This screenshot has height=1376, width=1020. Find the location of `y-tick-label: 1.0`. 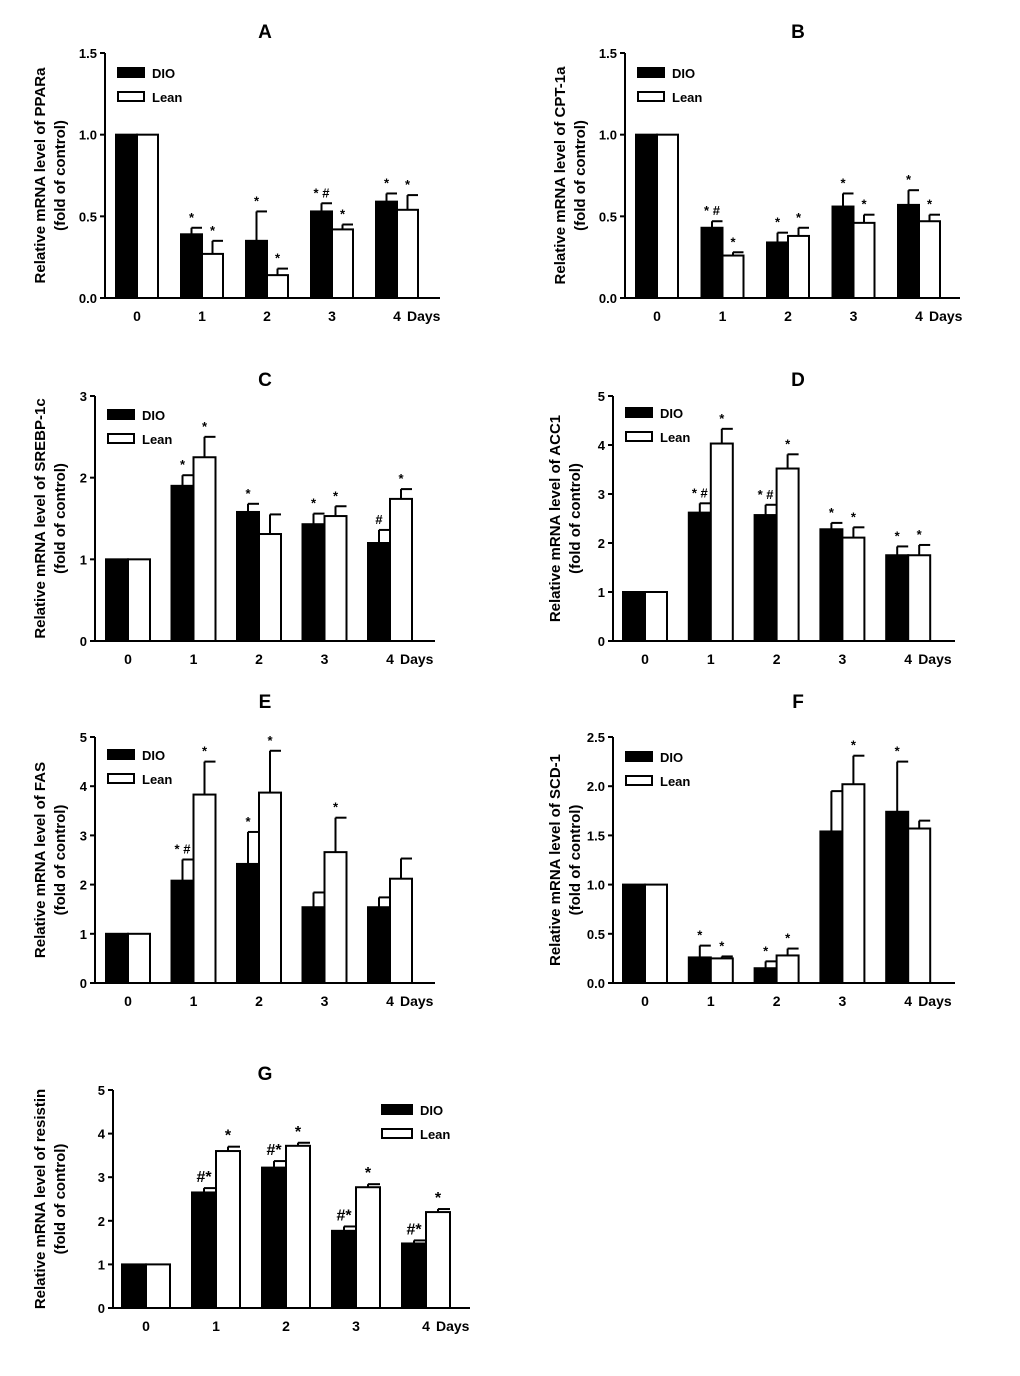

y-tick-label: 1.0 is located at coordinates (596, 885).